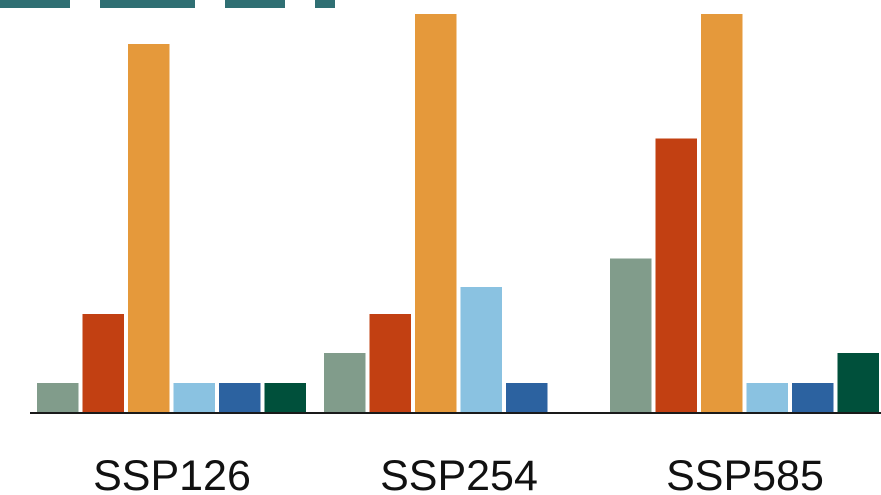 Image resolution: width=881 pixels, height=495 pixels. I want to click on x-tick-label-ssp254: SSP254, so click(459, 473).